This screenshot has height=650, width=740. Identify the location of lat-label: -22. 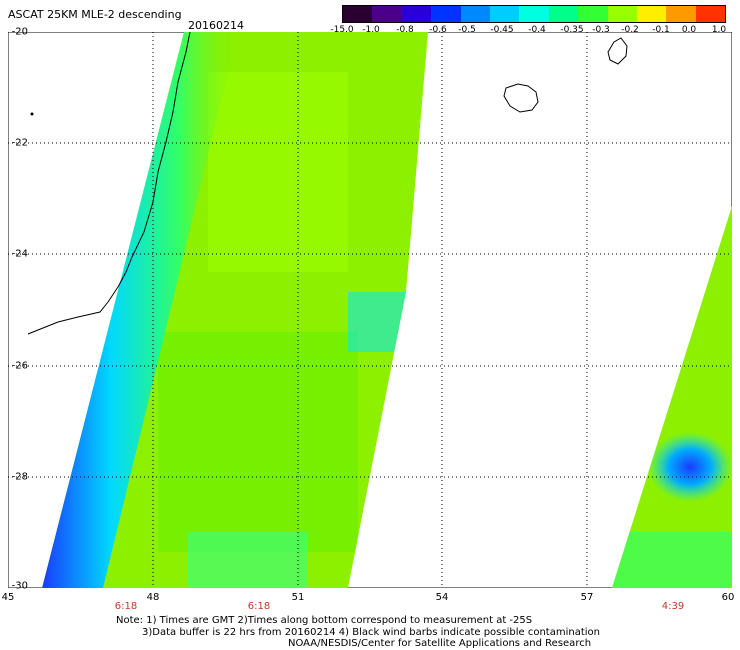
(19, 143).